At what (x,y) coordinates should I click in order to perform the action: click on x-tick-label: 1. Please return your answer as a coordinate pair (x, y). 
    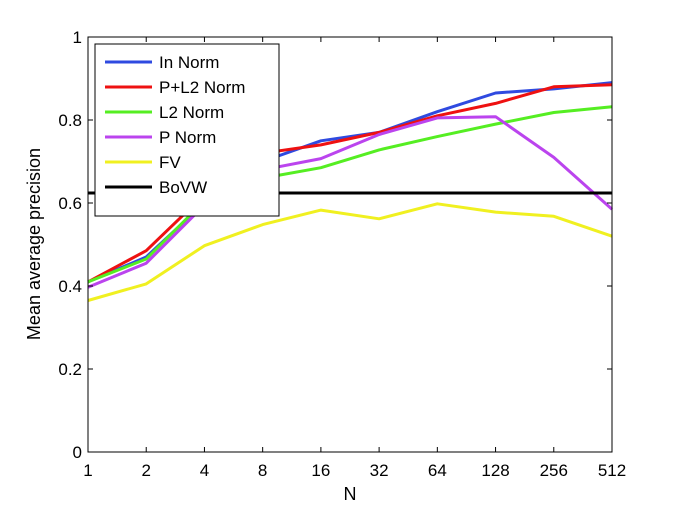
    Looking at the image, I should click on (87, 470).